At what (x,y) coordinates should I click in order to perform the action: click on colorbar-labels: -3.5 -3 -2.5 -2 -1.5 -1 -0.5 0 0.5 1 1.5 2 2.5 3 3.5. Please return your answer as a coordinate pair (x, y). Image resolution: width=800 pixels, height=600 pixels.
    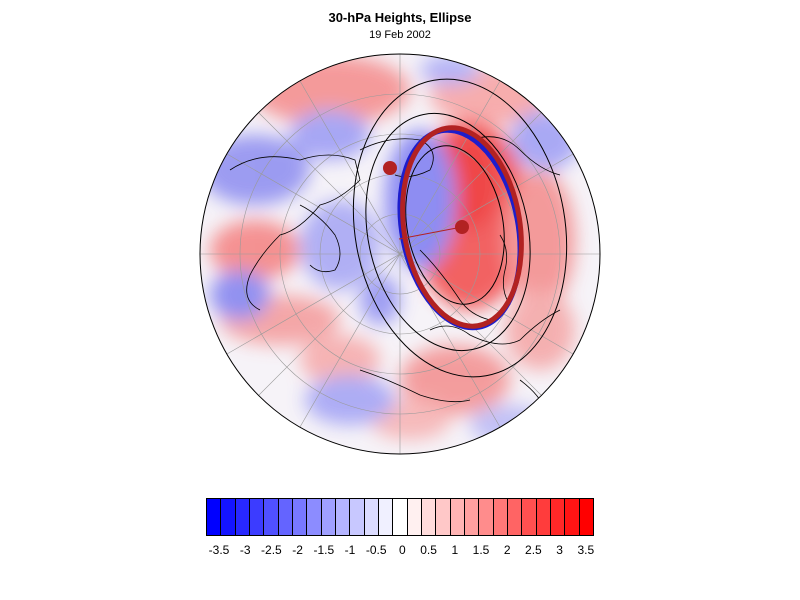
    Looking at the image, I should click on (400, 551).